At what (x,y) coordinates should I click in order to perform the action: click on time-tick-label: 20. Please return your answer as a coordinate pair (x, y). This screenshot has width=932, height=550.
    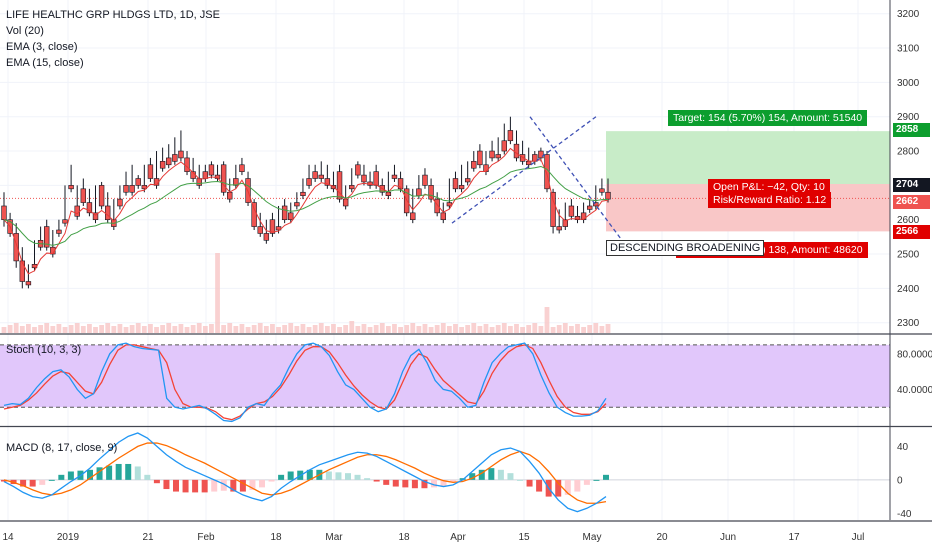
    Looking at the image, I should click on (662, 537).